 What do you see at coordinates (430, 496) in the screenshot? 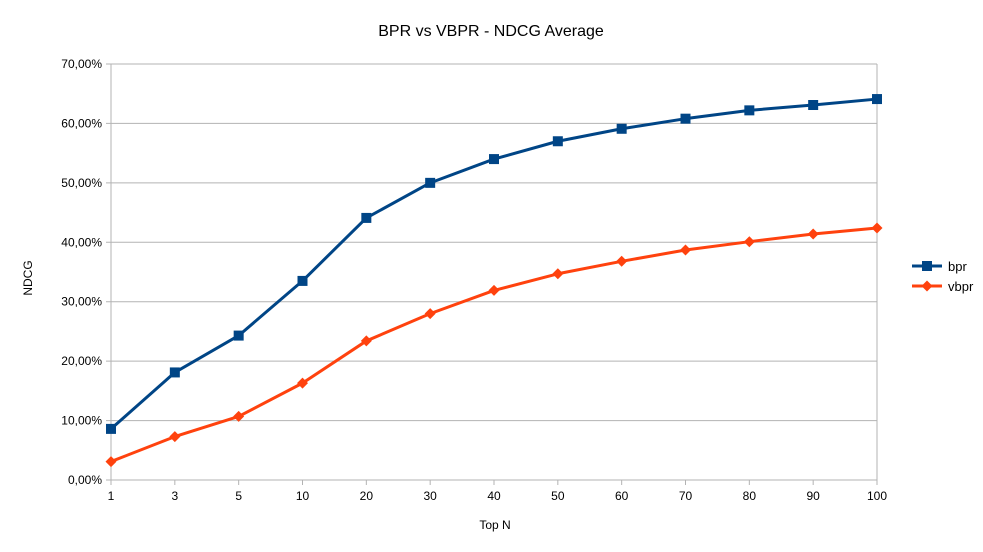
I see `x-tick-label: 30` at bounding box center [430, 496].